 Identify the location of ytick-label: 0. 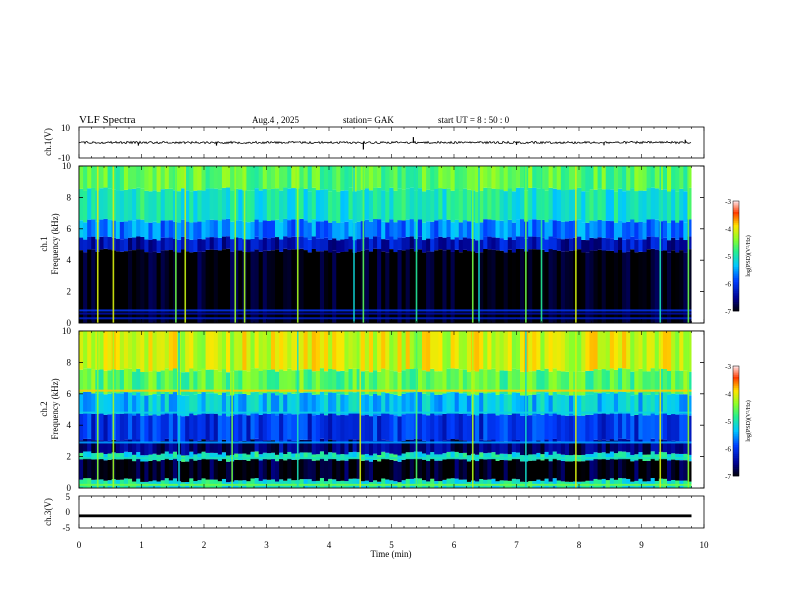
(69, 323).